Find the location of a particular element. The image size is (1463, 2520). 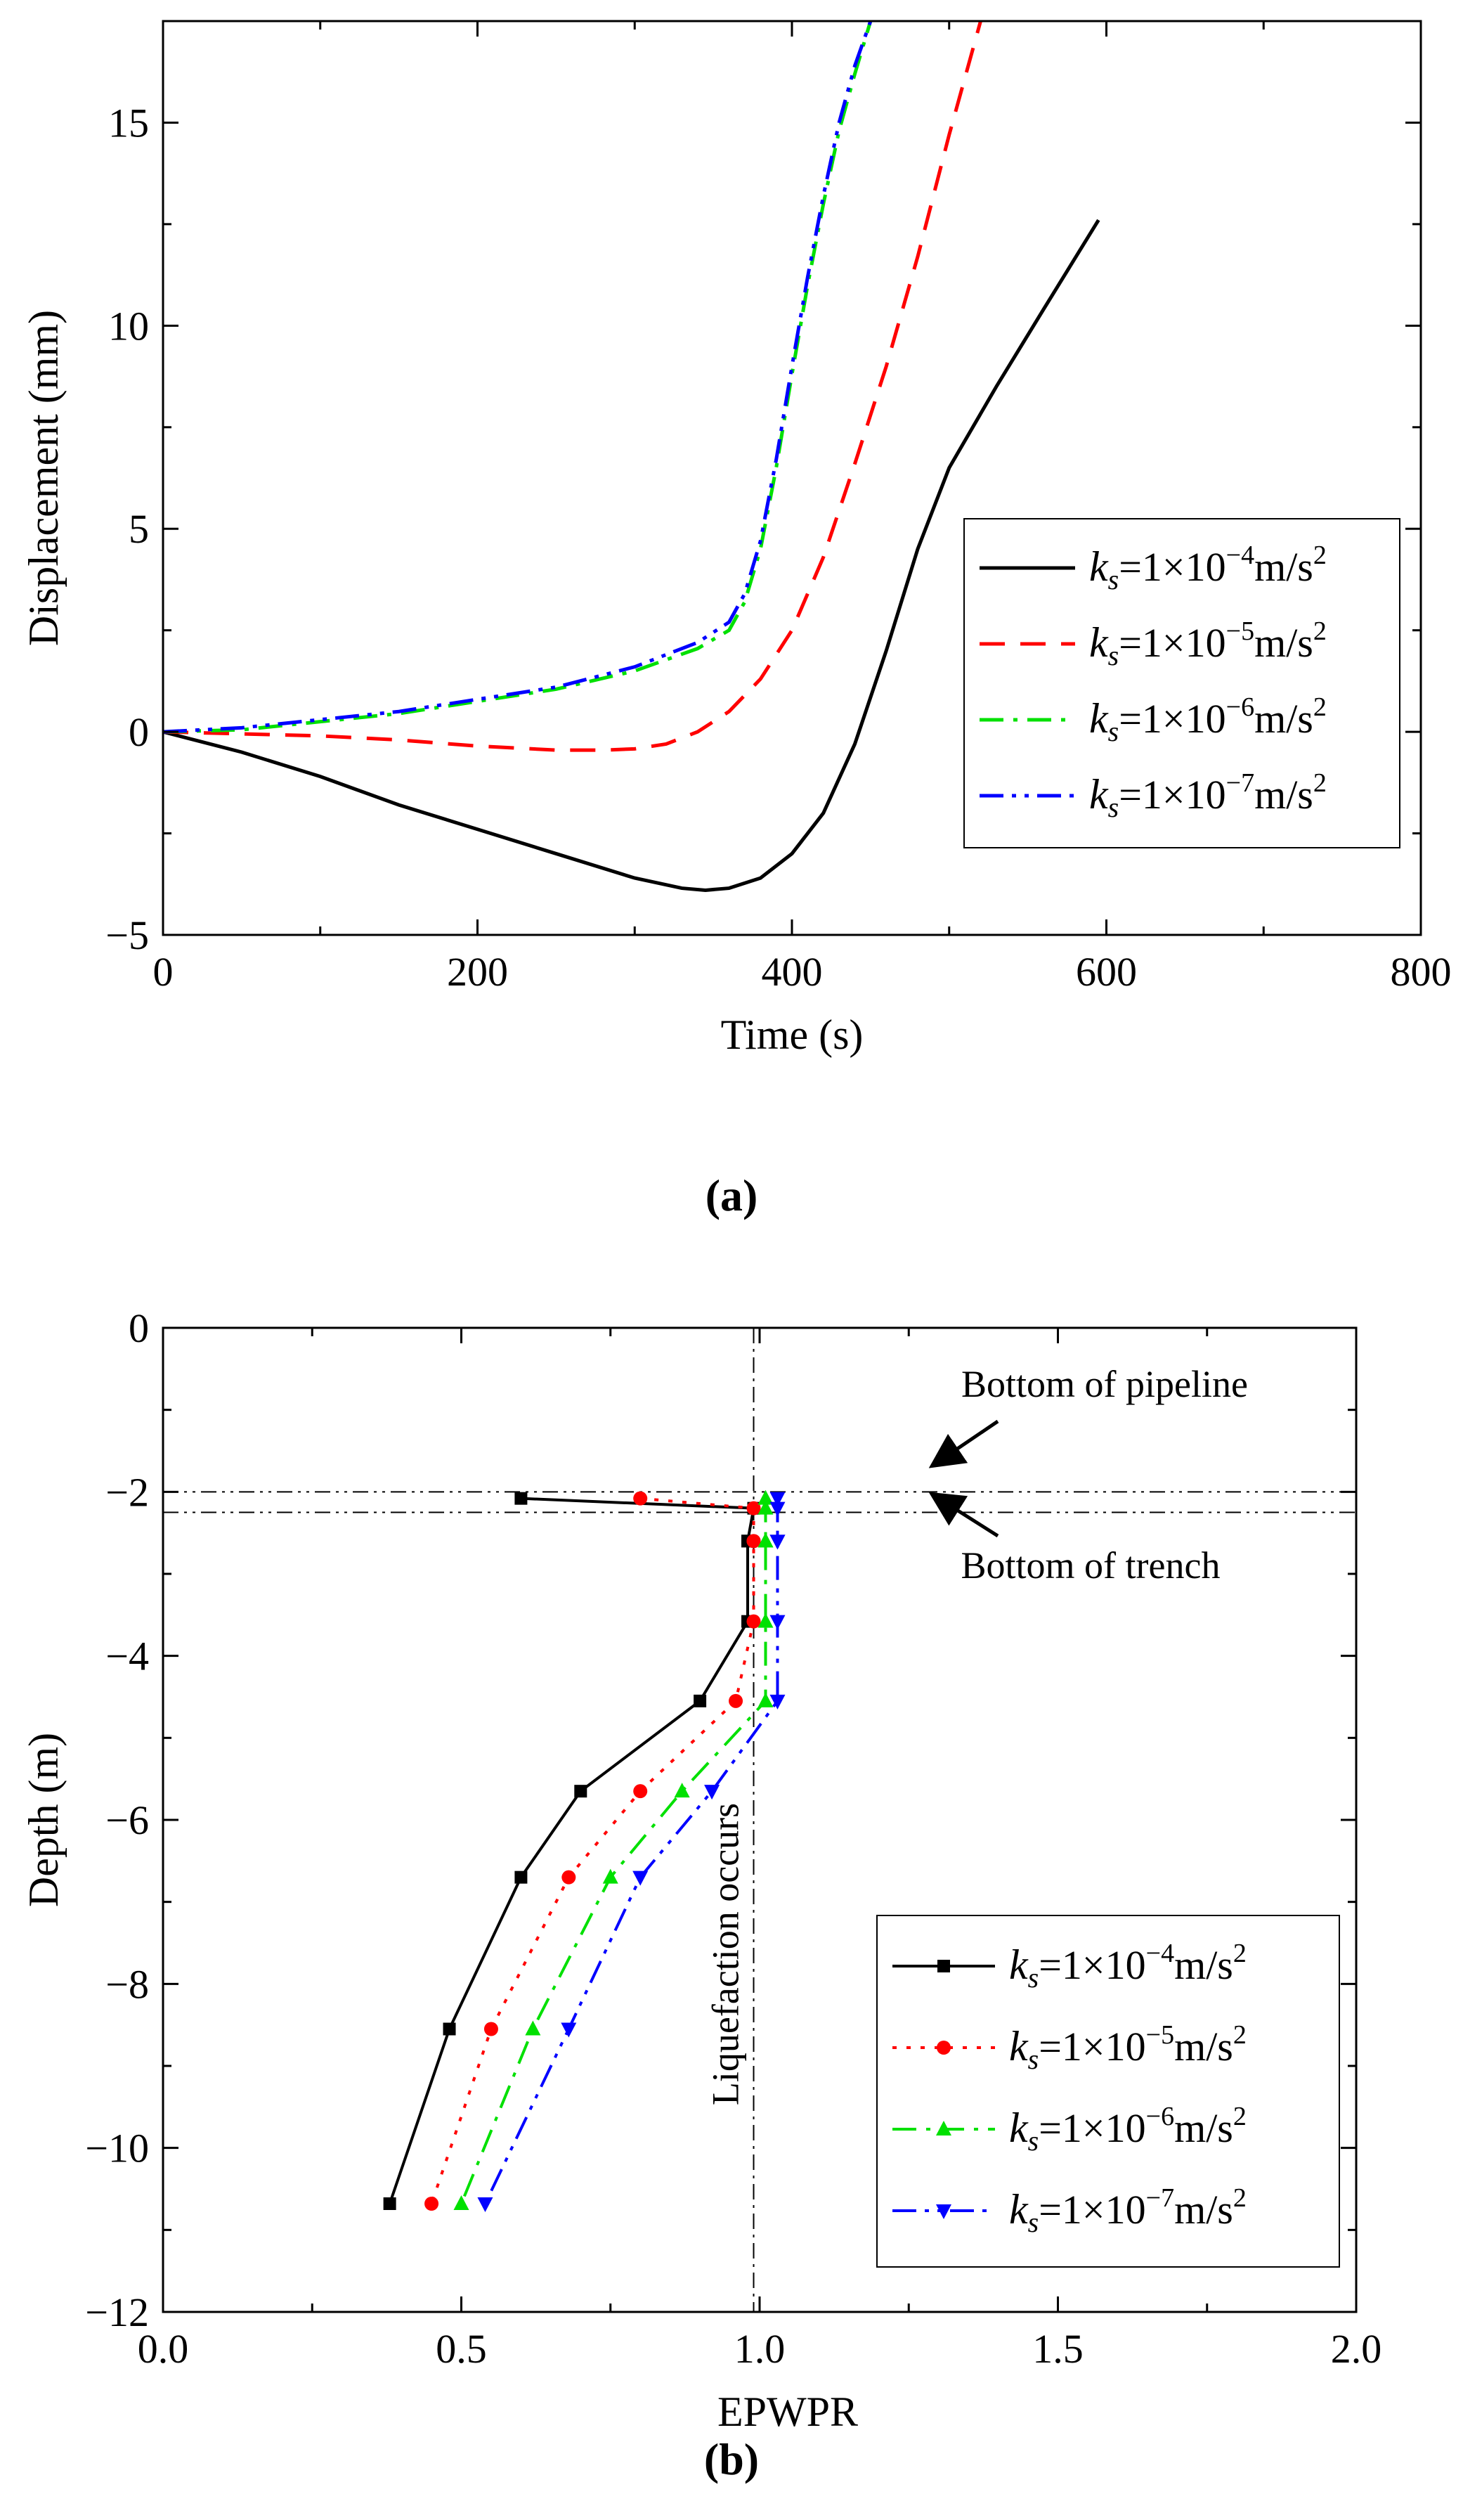

legend-a-entry-4-unit-exp: 2 is located at coordinates (1320, 783).